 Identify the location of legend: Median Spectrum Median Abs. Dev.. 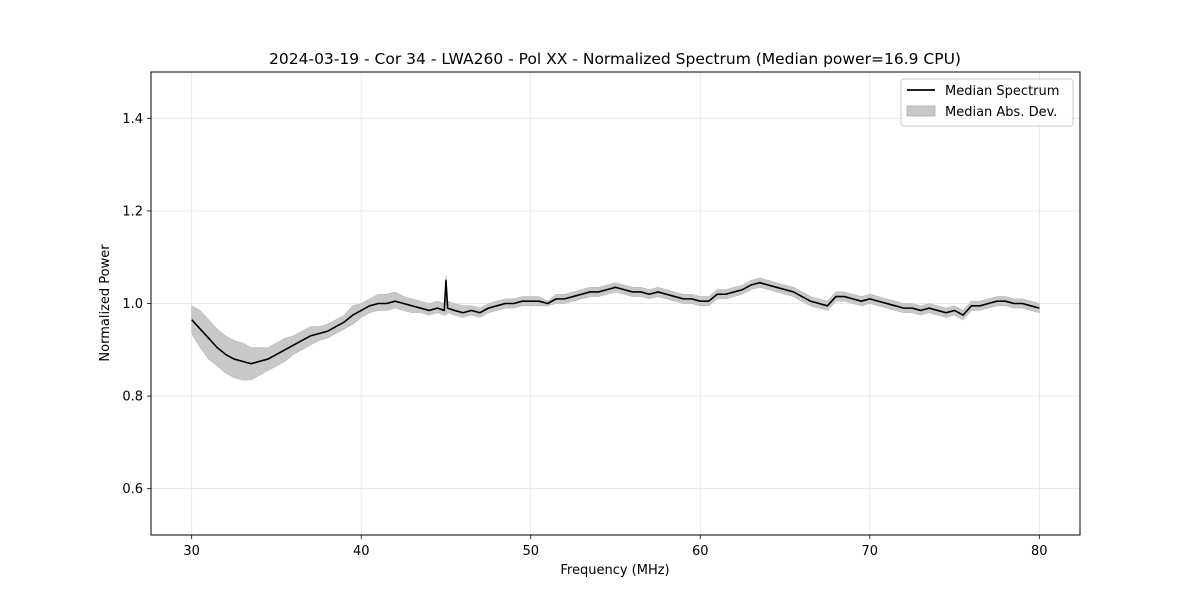
(987, 102).